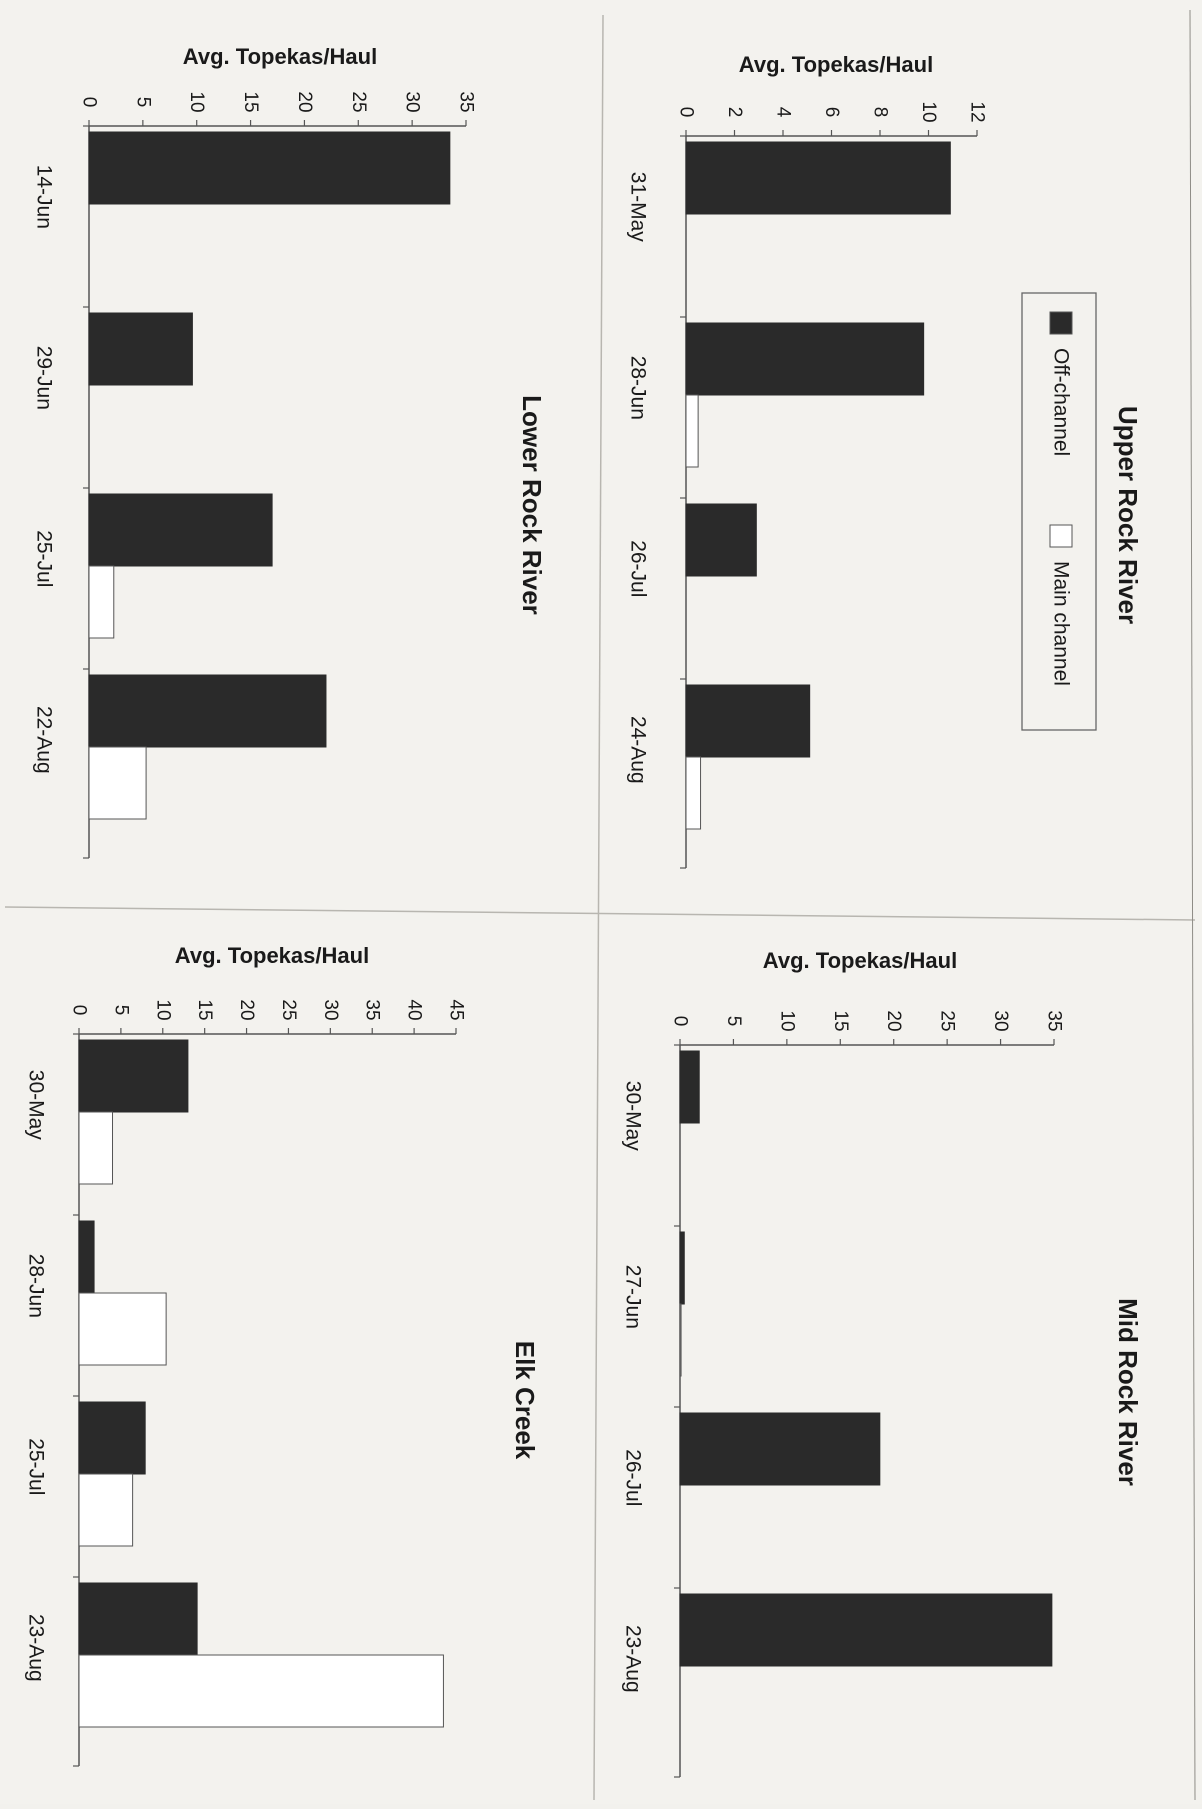 This screenshot has width=1202, height=1809. Describe the element at coordinates (880, 112) in the screenshot. I see `value-tick-label: 8` at that location.